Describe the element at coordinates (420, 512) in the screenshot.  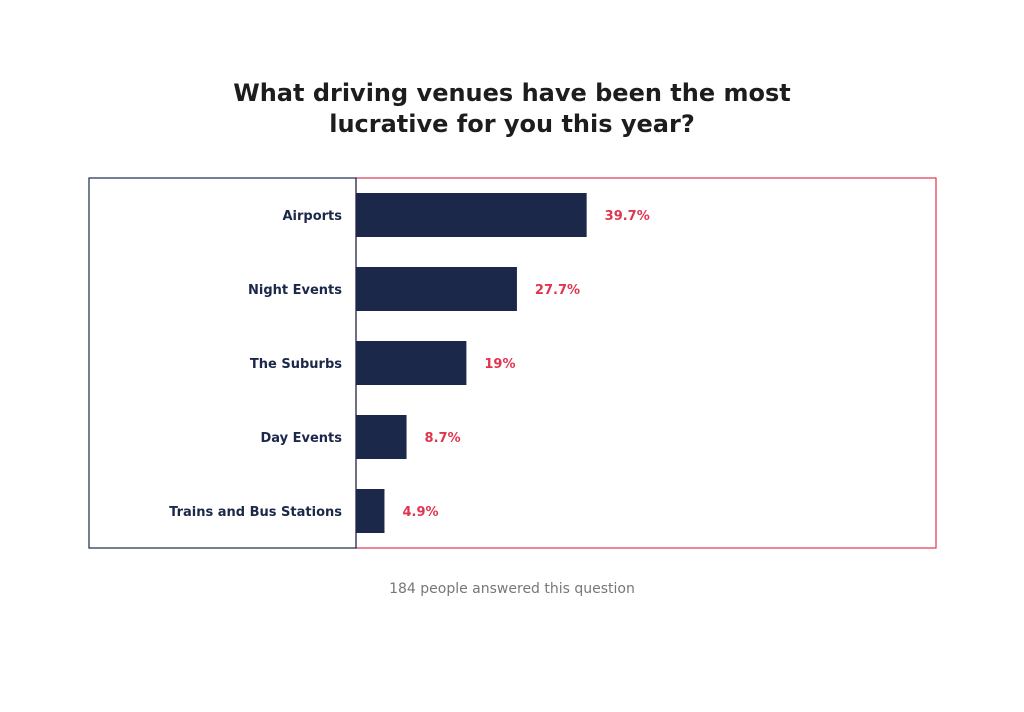
I see `value-label: 4.9%` at that location.